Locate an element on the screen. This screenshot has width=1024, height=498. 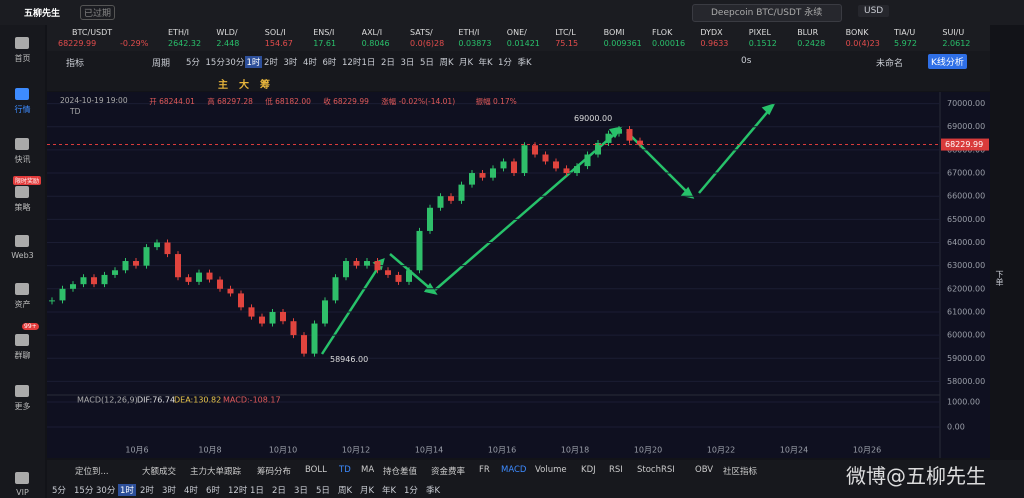
y-tick-label: 63000.00 is located at coordinates (966, 265).